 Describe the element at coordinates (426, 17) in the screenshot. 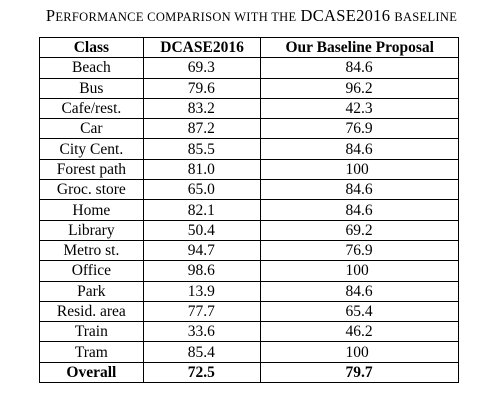

I see `caption-tail: baseline` at that location.